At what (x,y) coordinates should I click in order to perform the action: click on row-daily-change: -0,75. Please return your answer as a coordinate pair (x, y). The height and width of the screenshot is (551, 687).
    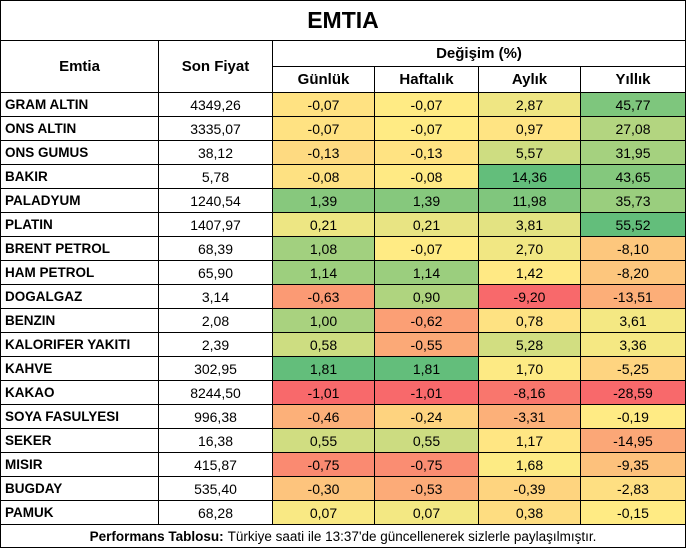
    Looking at the image, I should click on (324, 465).